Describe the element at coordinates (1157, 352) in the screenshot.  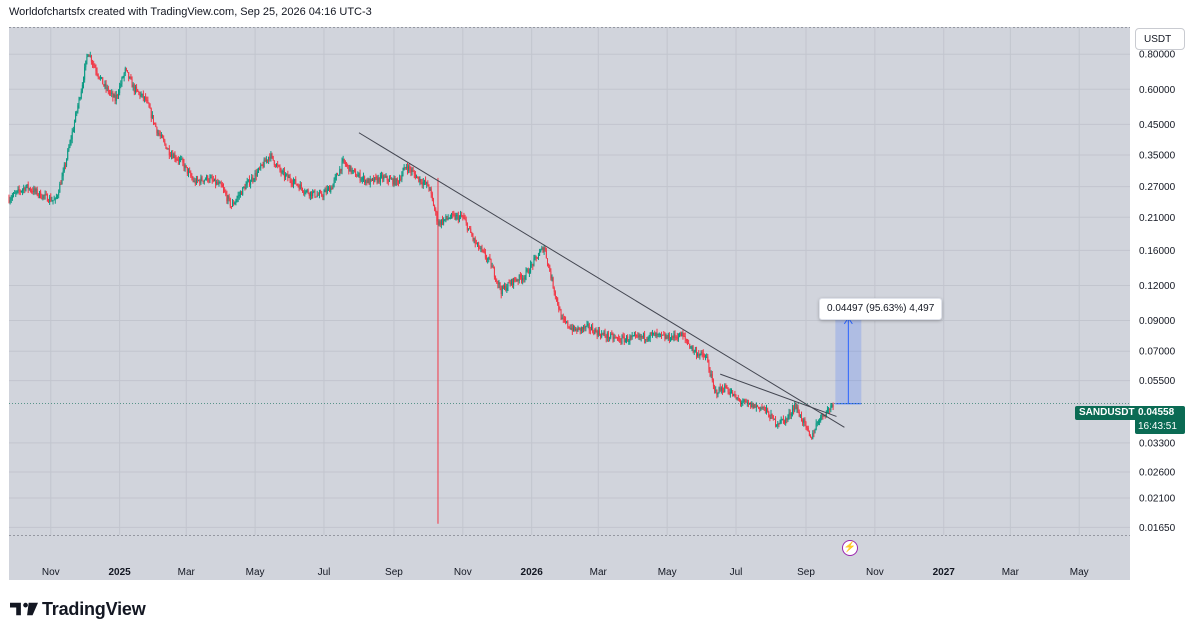
I see `price-tick-label: 0.07000` at that location.